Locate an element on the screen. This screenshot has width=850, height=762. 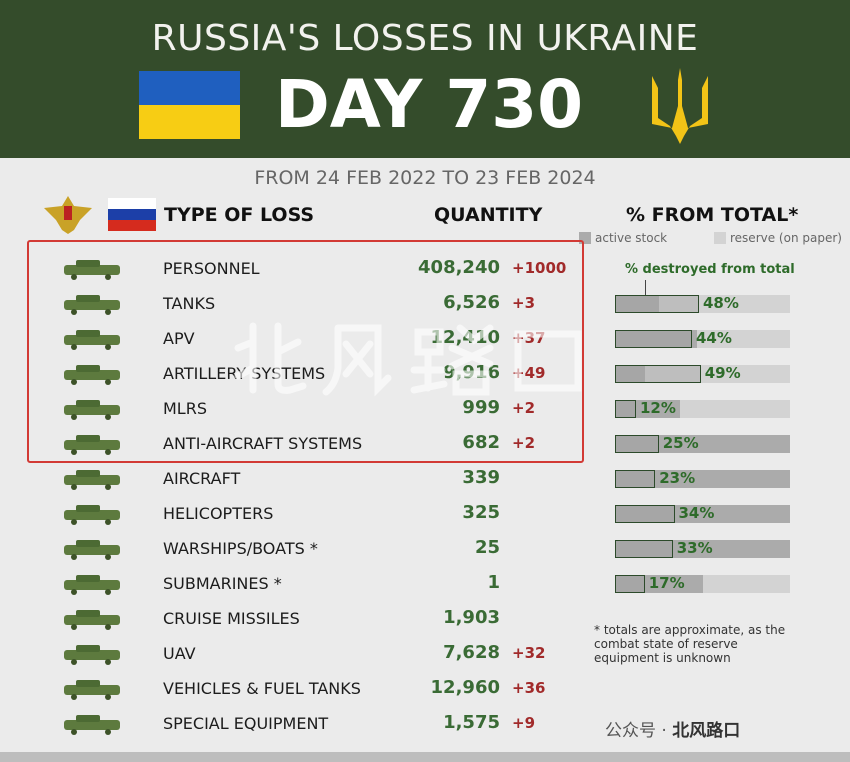
footer-name: 北风路口 is located at coordinates (706, 731).